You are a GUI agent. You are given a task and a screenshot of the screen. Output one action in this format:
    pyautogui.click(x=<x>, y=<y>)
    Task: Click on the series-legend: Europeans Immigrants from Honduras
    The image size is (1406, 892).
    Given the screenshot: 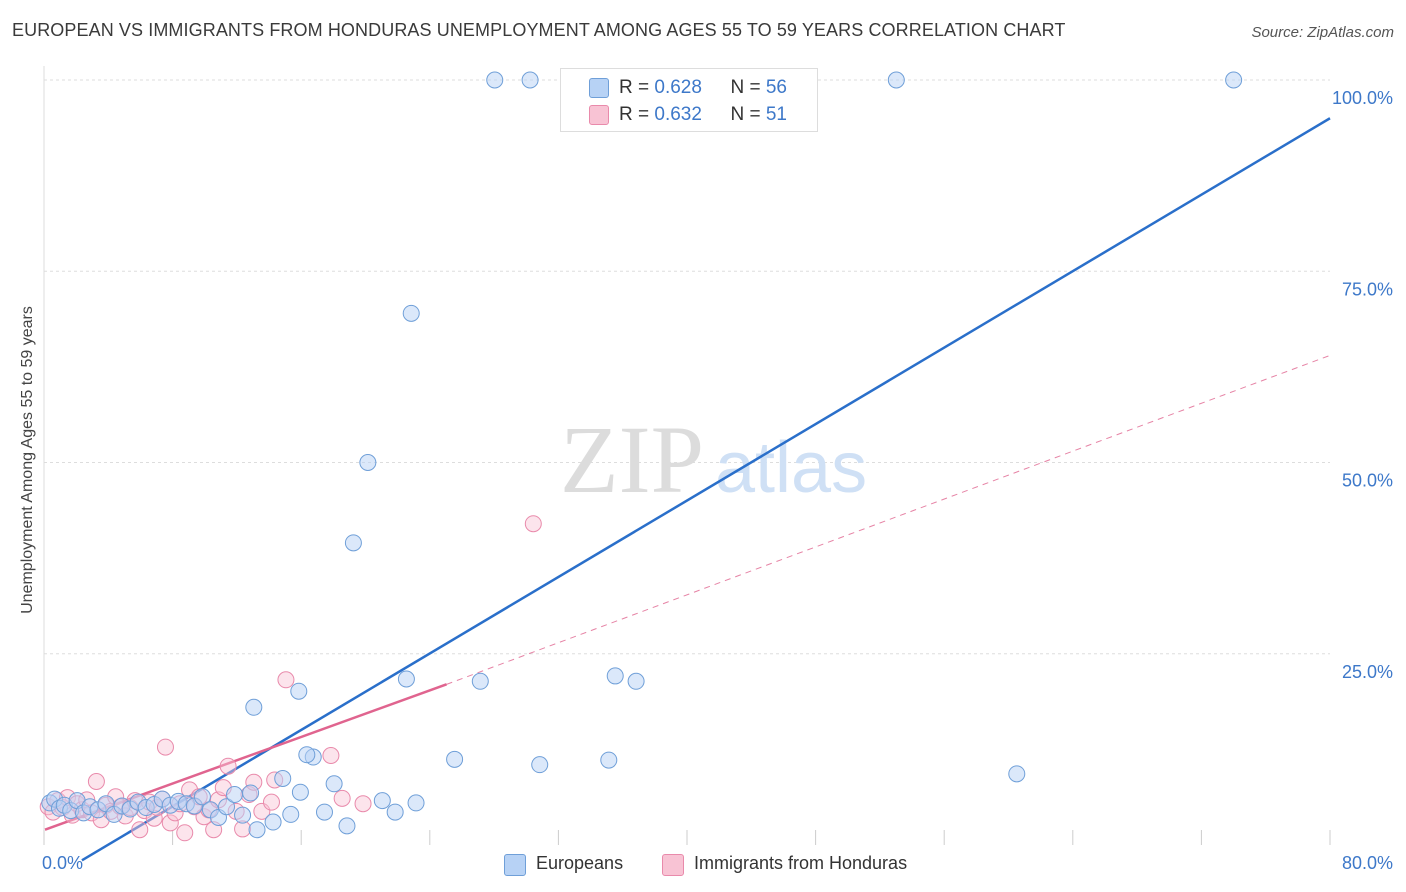 What is the action you would take?
    pyautogui.click(x=703, y=865)
    